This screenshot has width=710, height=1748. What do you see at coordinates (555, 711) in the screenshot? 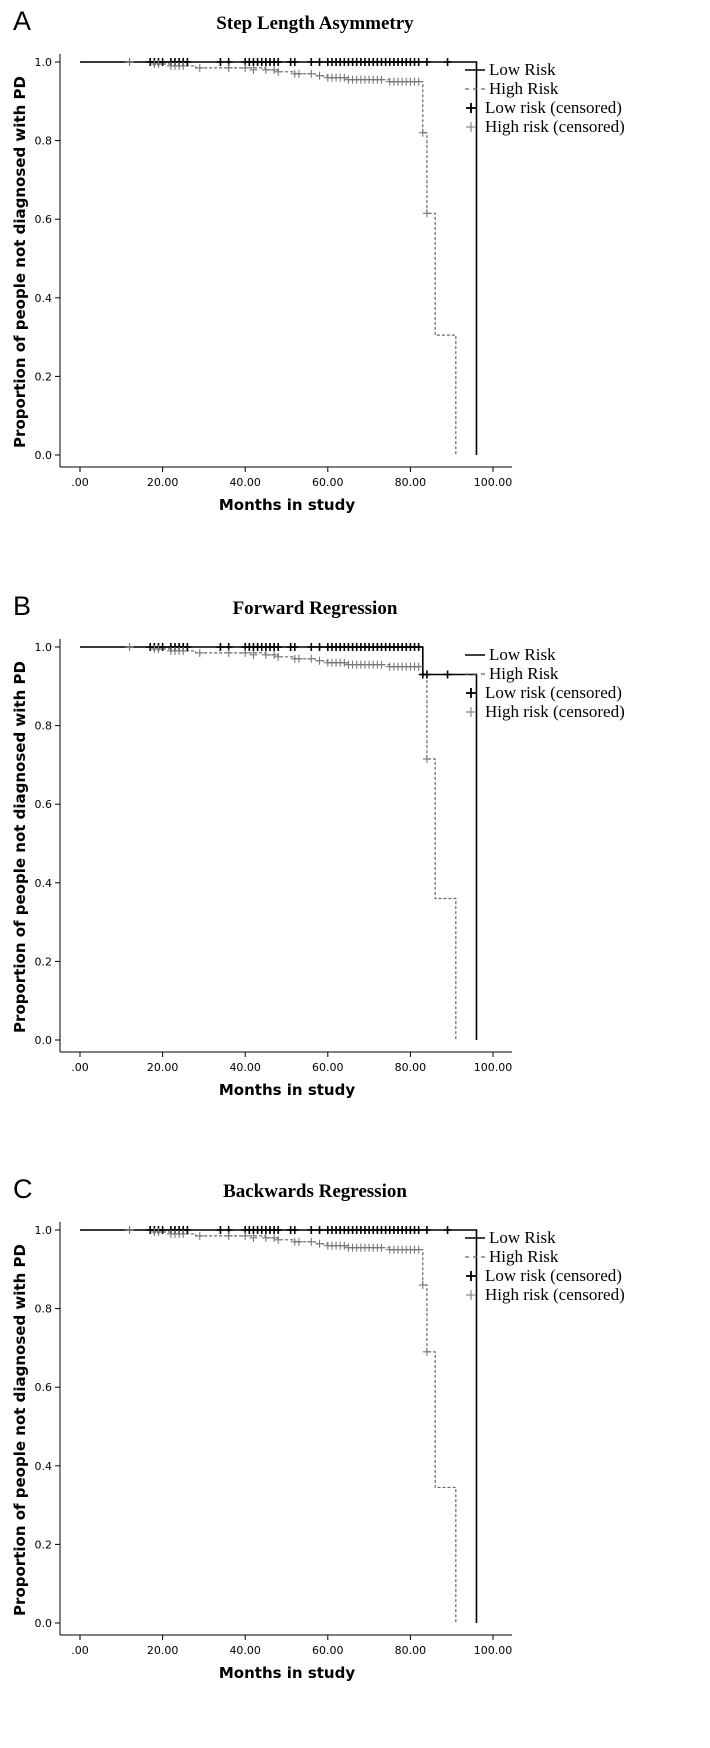
I see `legend-label: High risk (censored)` at bounding box center [555, 711].